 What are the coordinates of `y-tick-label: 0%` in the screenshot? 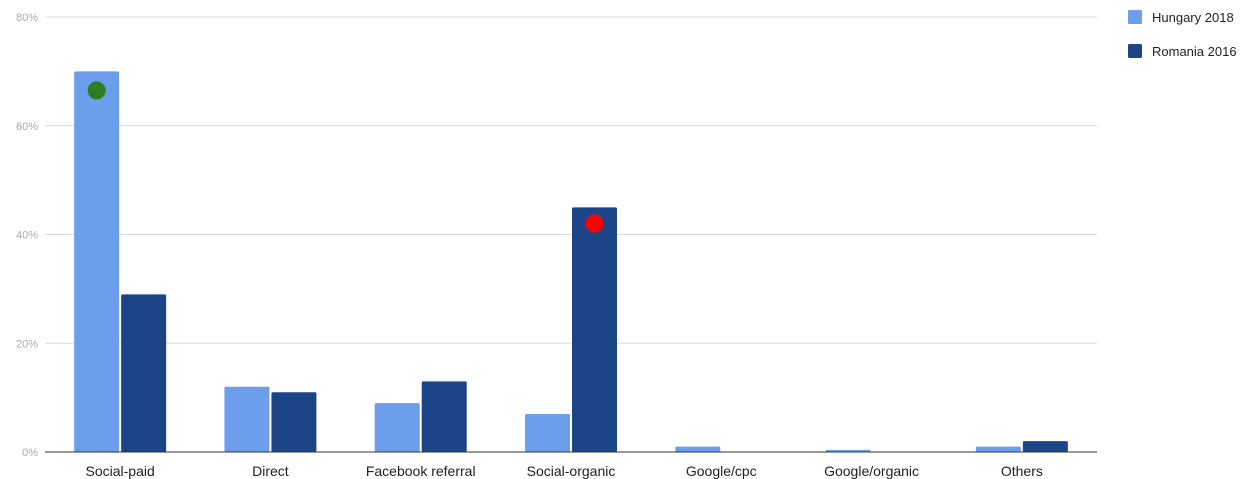 It's located at (30, 453).